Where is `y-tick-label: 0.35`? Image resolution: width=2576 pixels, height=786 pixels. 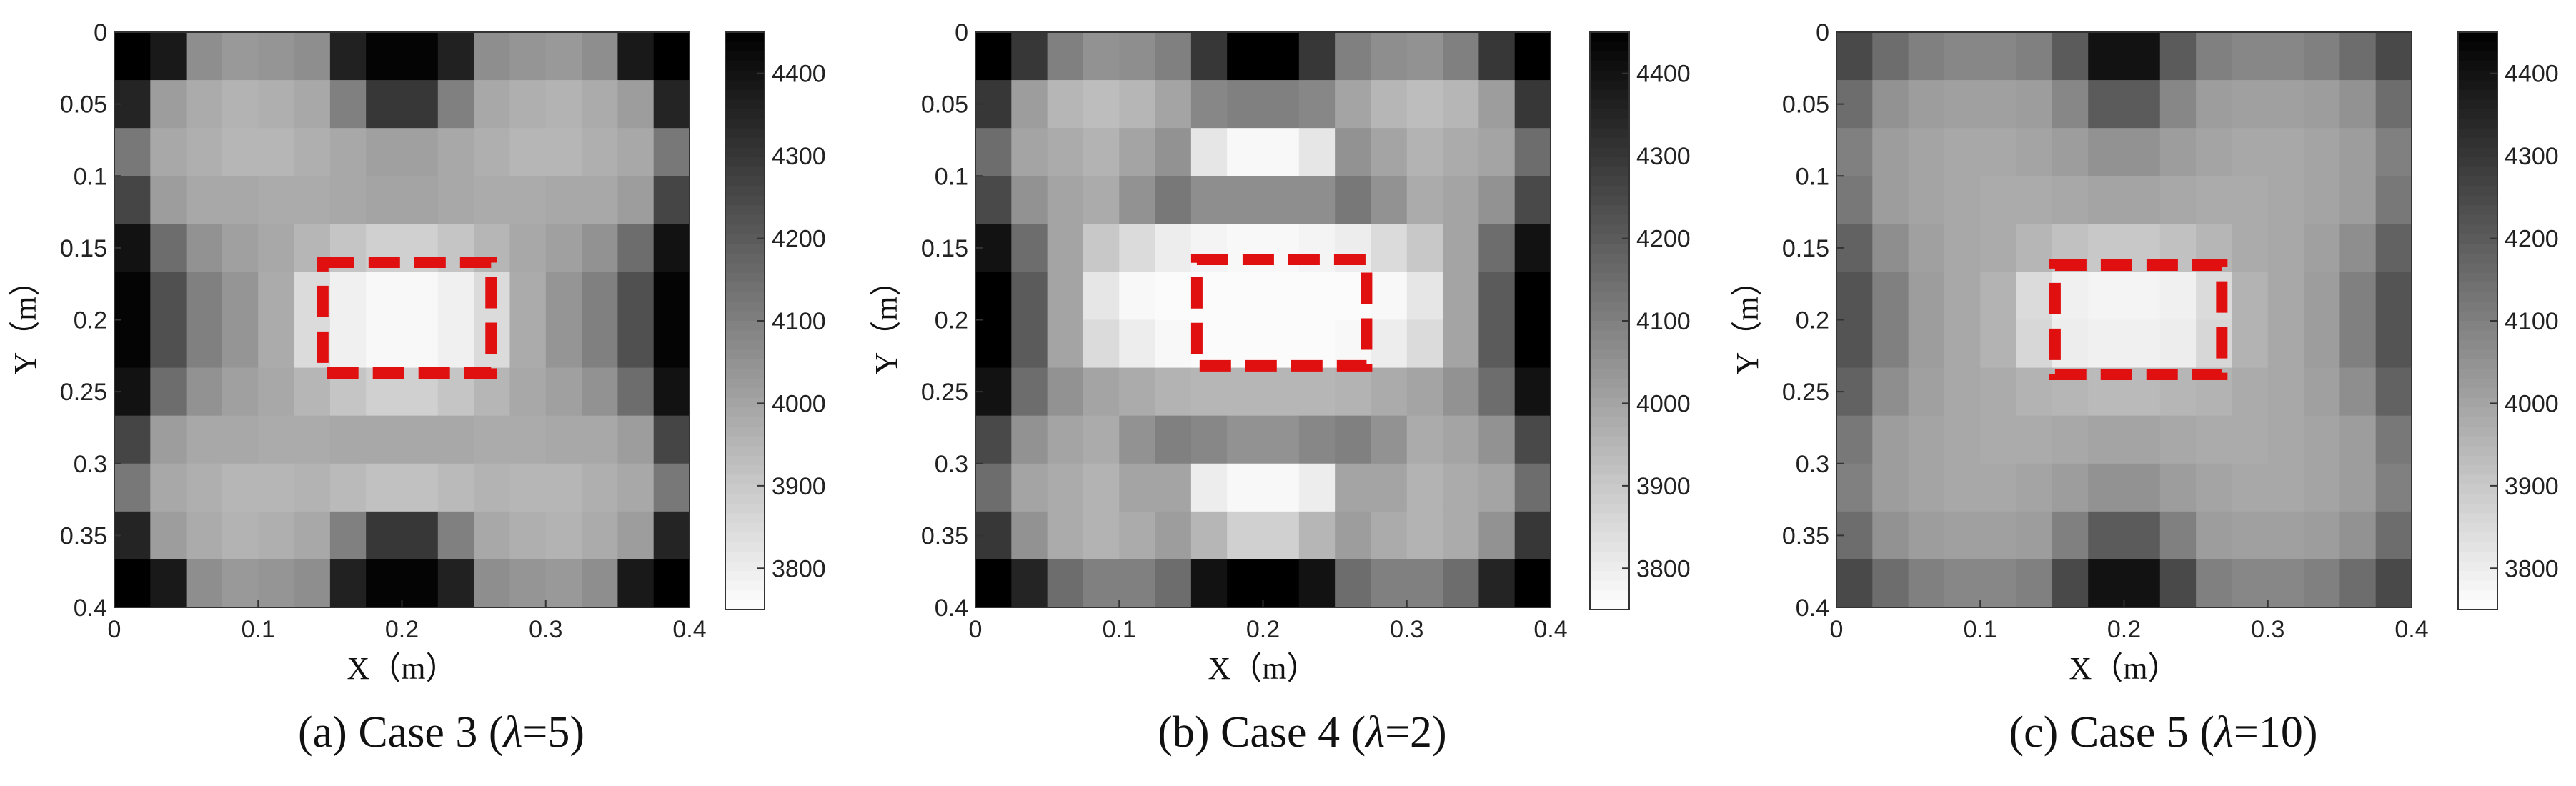 y-tick-label: 0.35 is located at coordinates (1805, 535).